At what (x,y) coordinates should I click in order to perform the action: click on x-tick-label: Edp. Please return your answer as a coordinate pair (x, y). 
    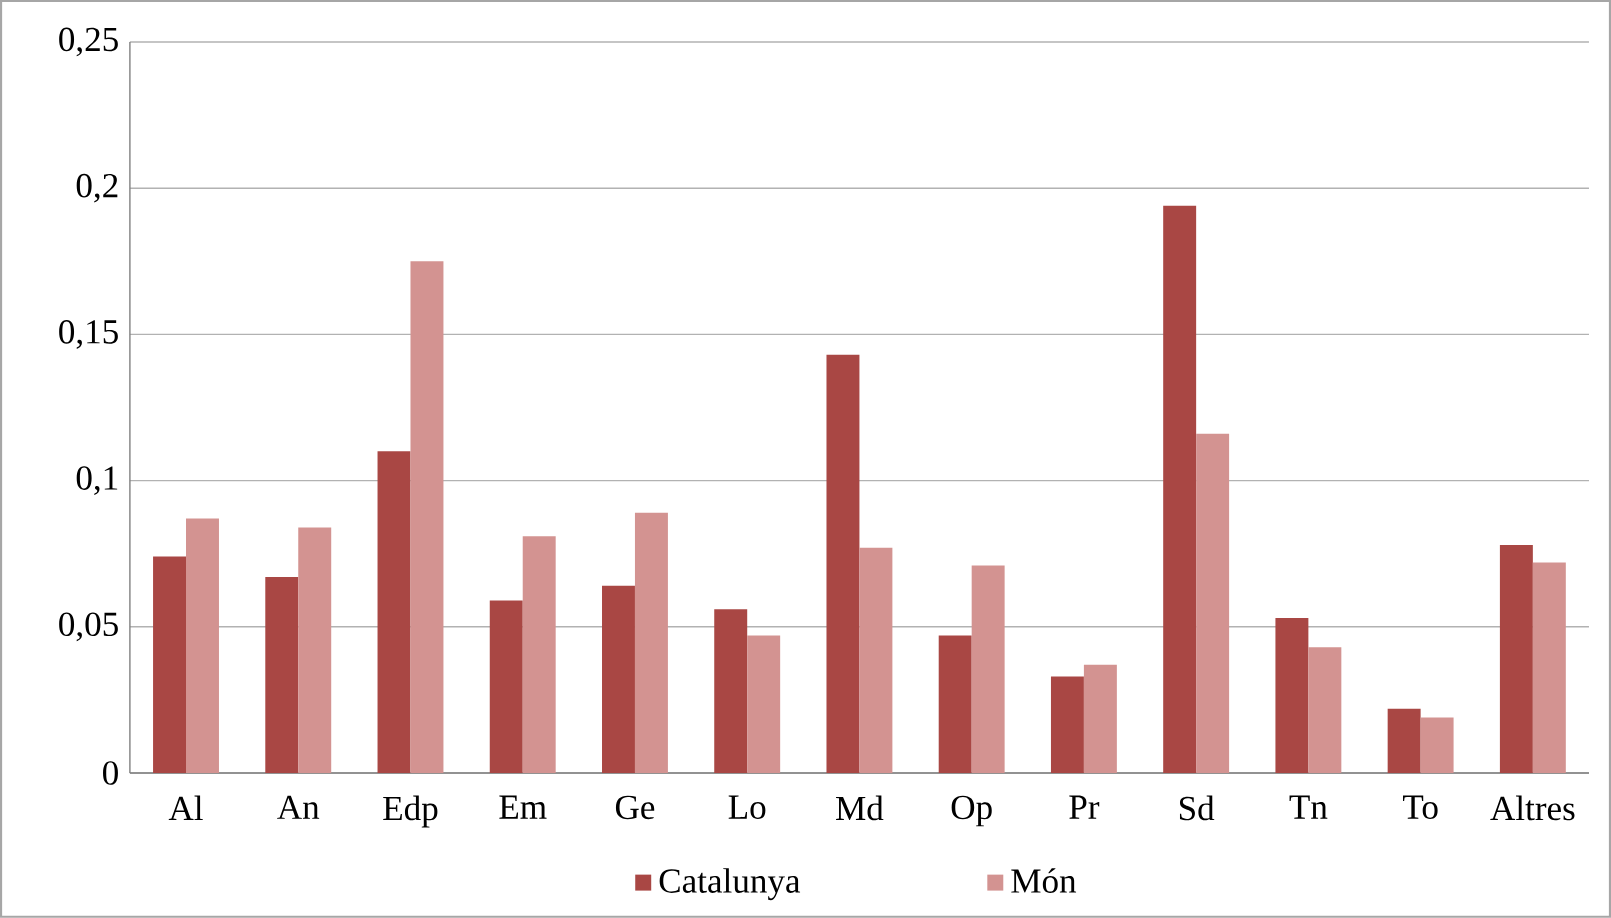
    Looking at the image, I should click on (410, 811).